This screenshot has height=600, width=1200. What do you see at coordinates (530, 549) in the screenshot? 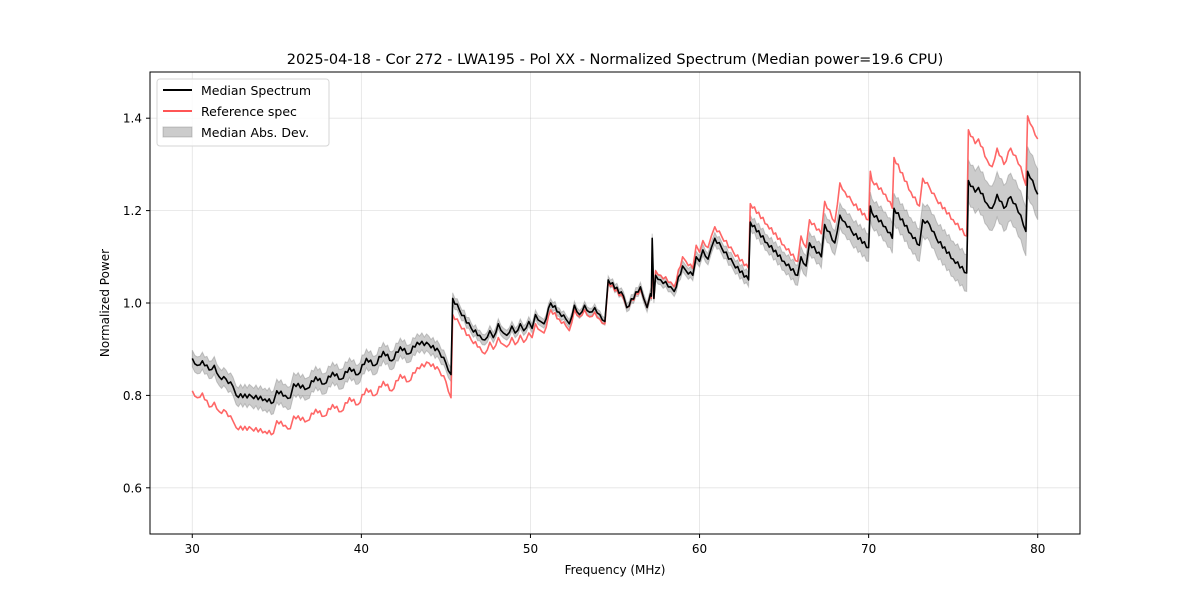
I see `x-tick-label: 50` at bounding box center [530, 549].